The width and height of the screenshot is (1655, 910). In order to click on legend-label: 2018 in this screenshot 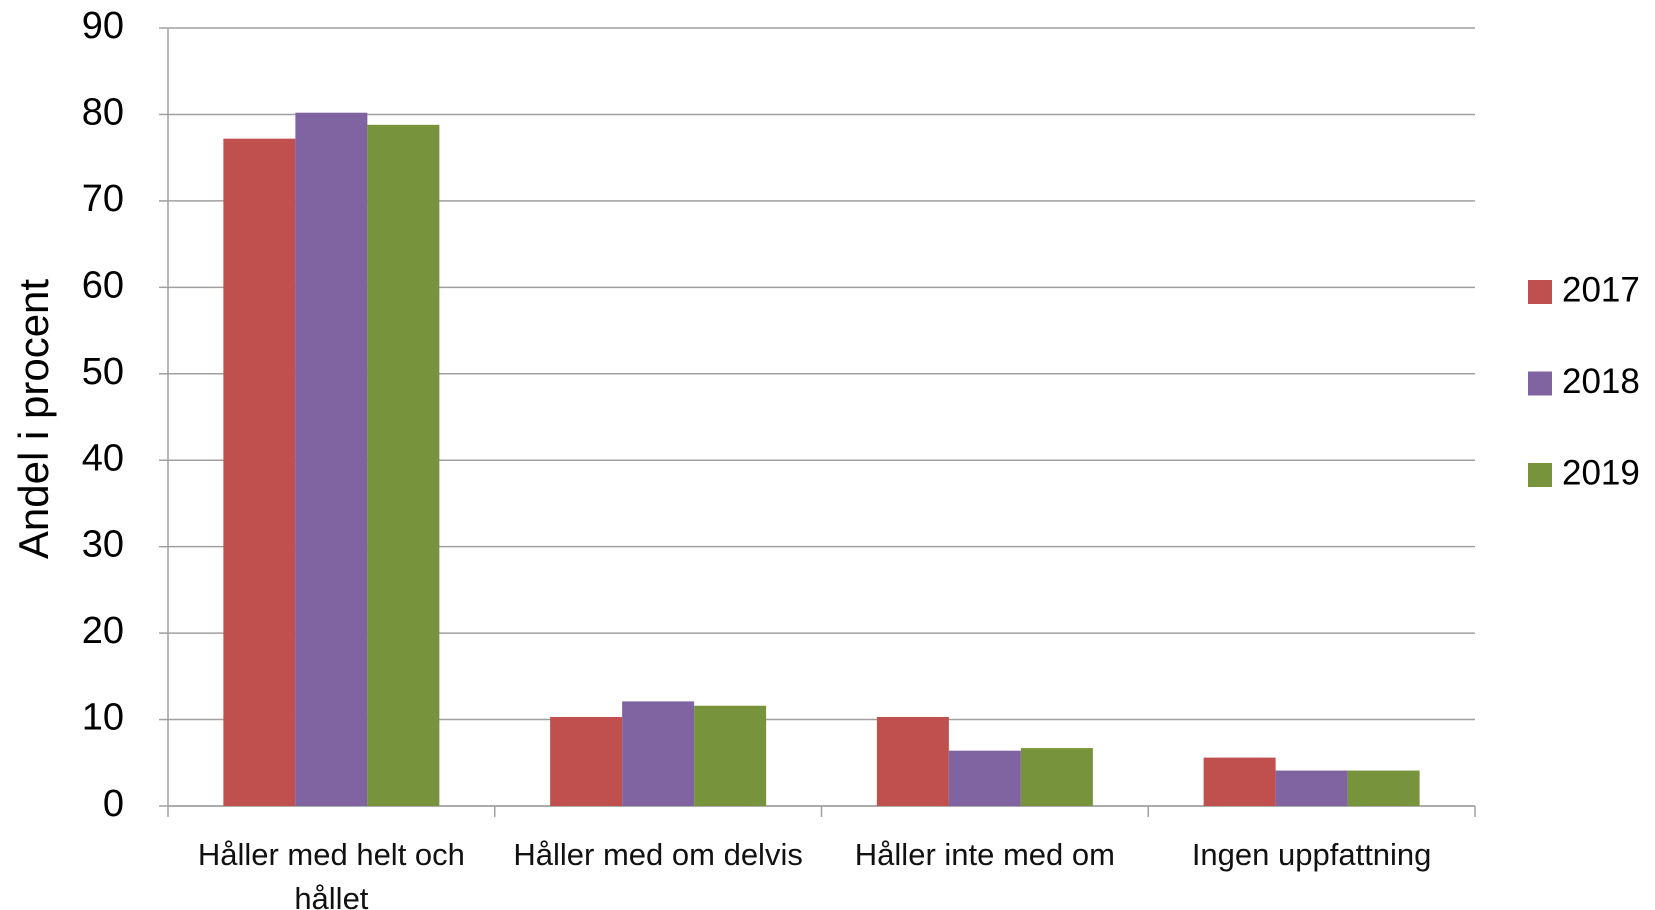, I will do `click(1601, 381)`.